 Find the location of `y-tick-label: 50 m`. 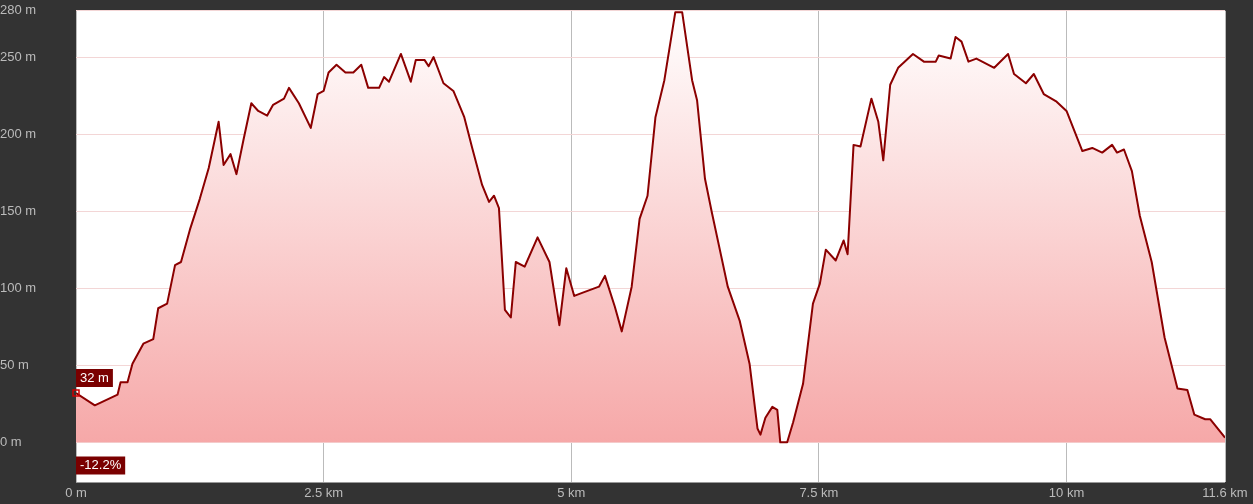

y-tick-label: 50 m is located at coordinates (14, 364).